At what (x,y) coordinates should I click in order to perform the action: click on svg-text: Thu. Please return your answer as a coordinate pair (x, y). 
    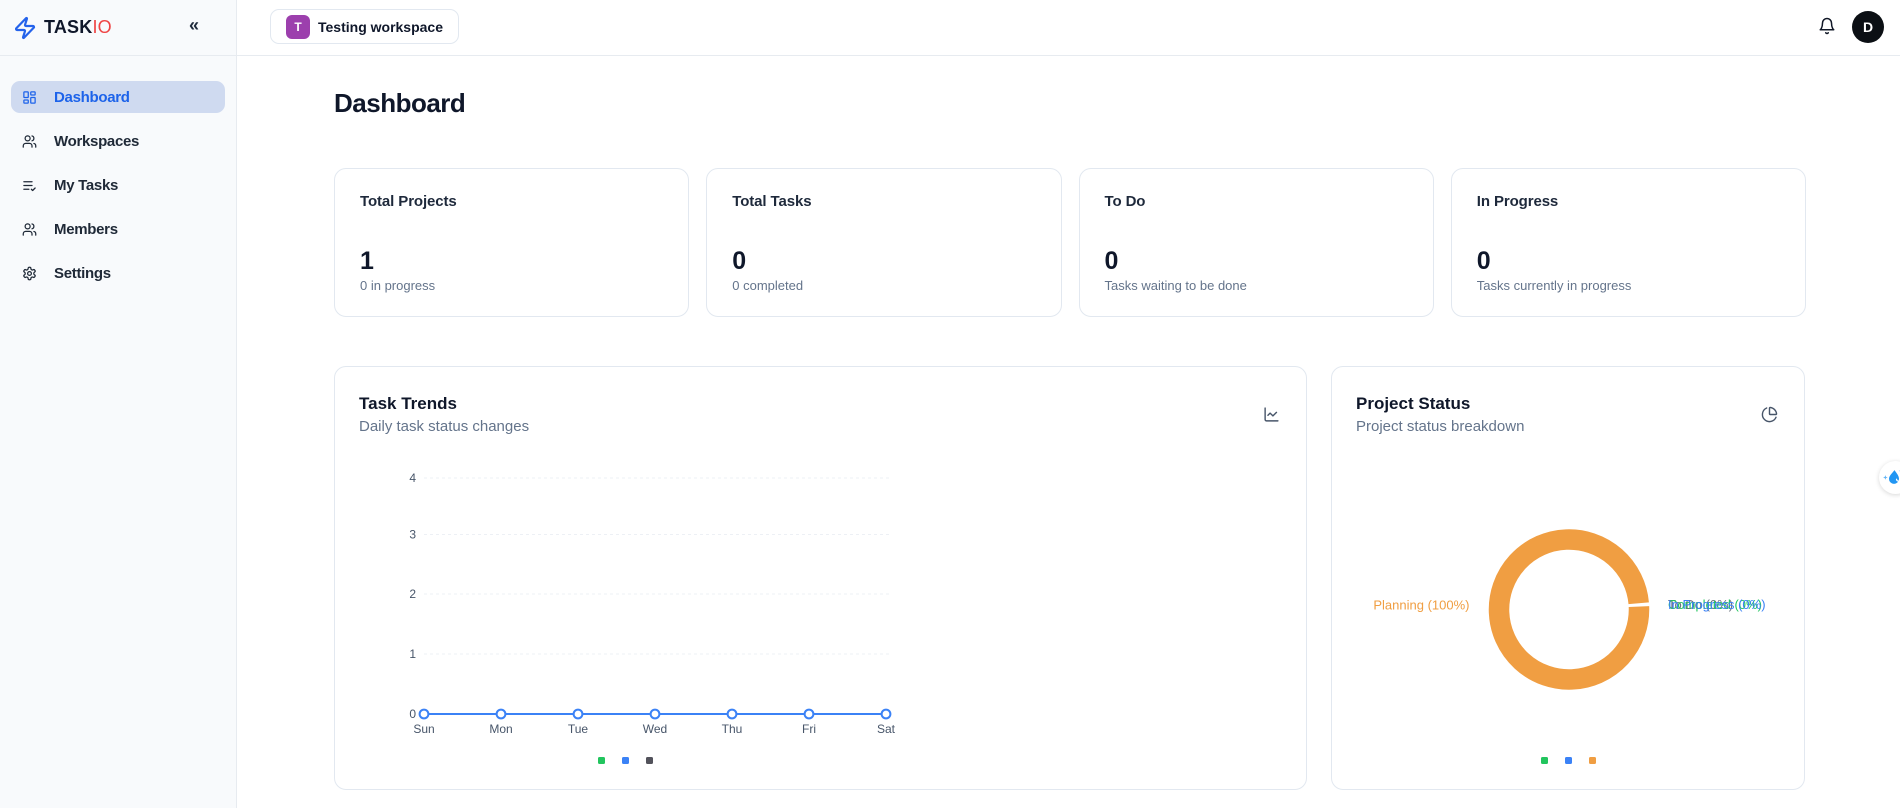
    Looking at the image, I should click on (732, 729).